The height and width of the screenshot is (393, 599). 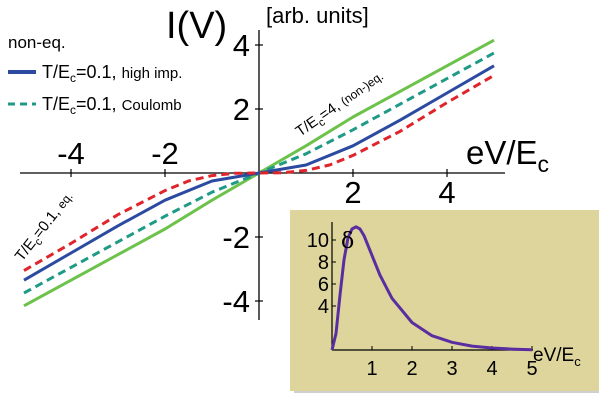 What do you see at coordinates (451, 369) in the screenshot?
I see `inset-x-tick-label: 3` at bounding box center [451, 369].